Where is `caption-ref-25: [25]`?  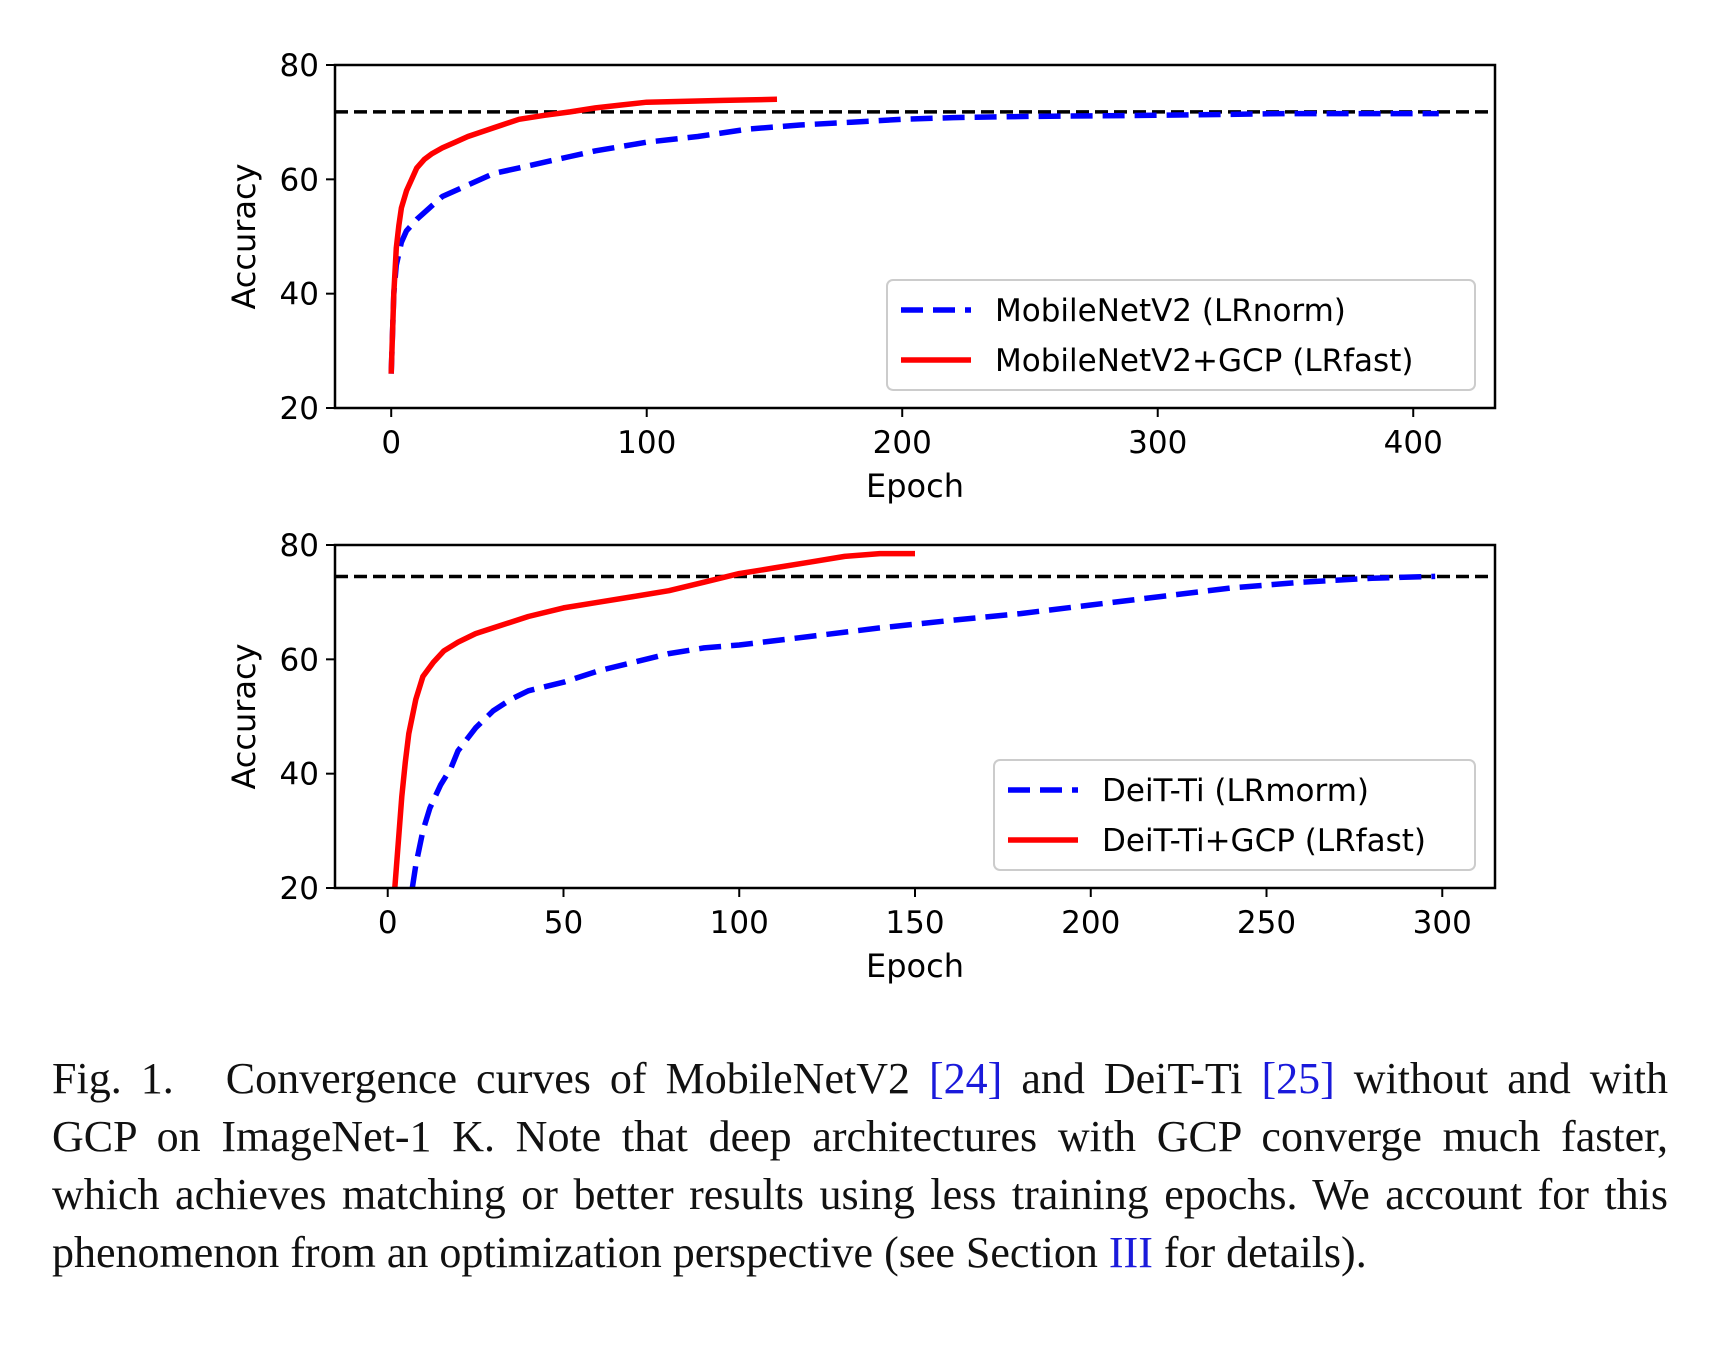 caption-ref-25: [25] is located at coordinates (1298, 1078).